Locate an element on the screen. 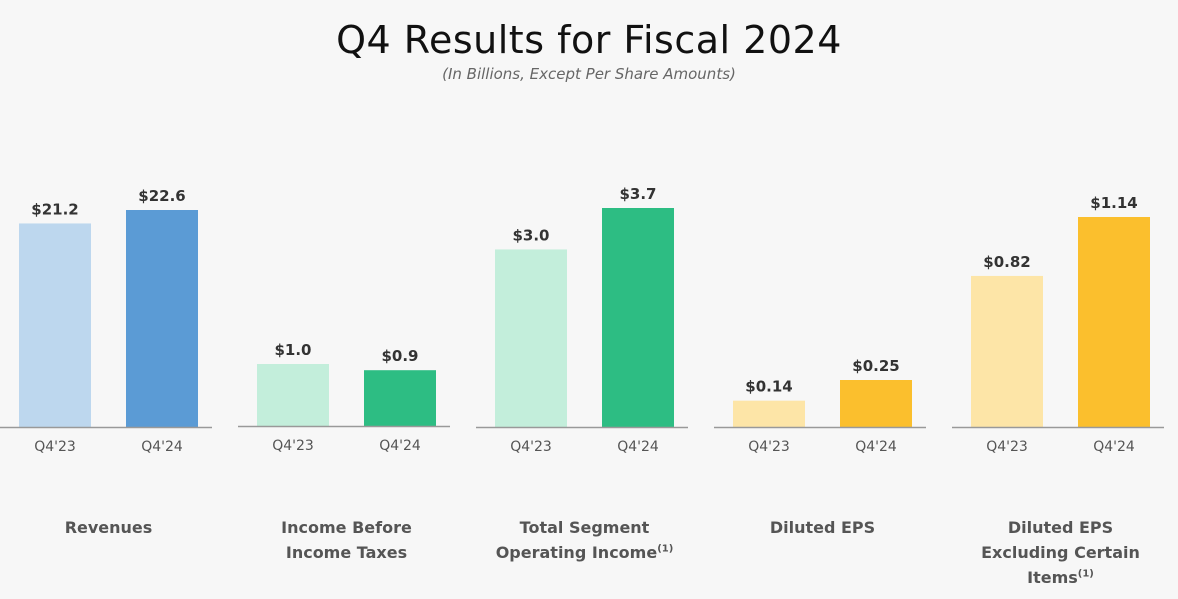  metric-name-line-2-0: Total Segment is located at coordinates (584, 527).